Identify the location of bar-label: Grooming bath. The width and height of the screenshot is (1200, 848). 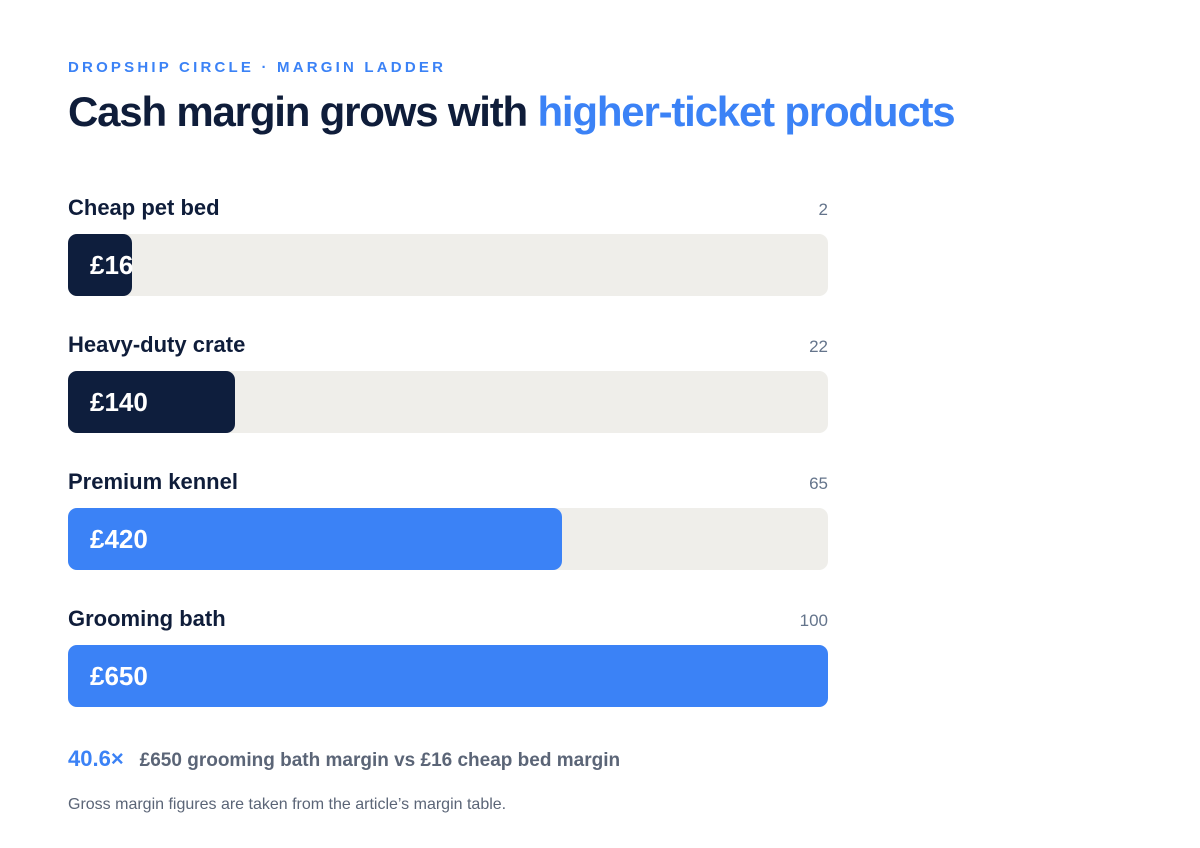
(147, 618).